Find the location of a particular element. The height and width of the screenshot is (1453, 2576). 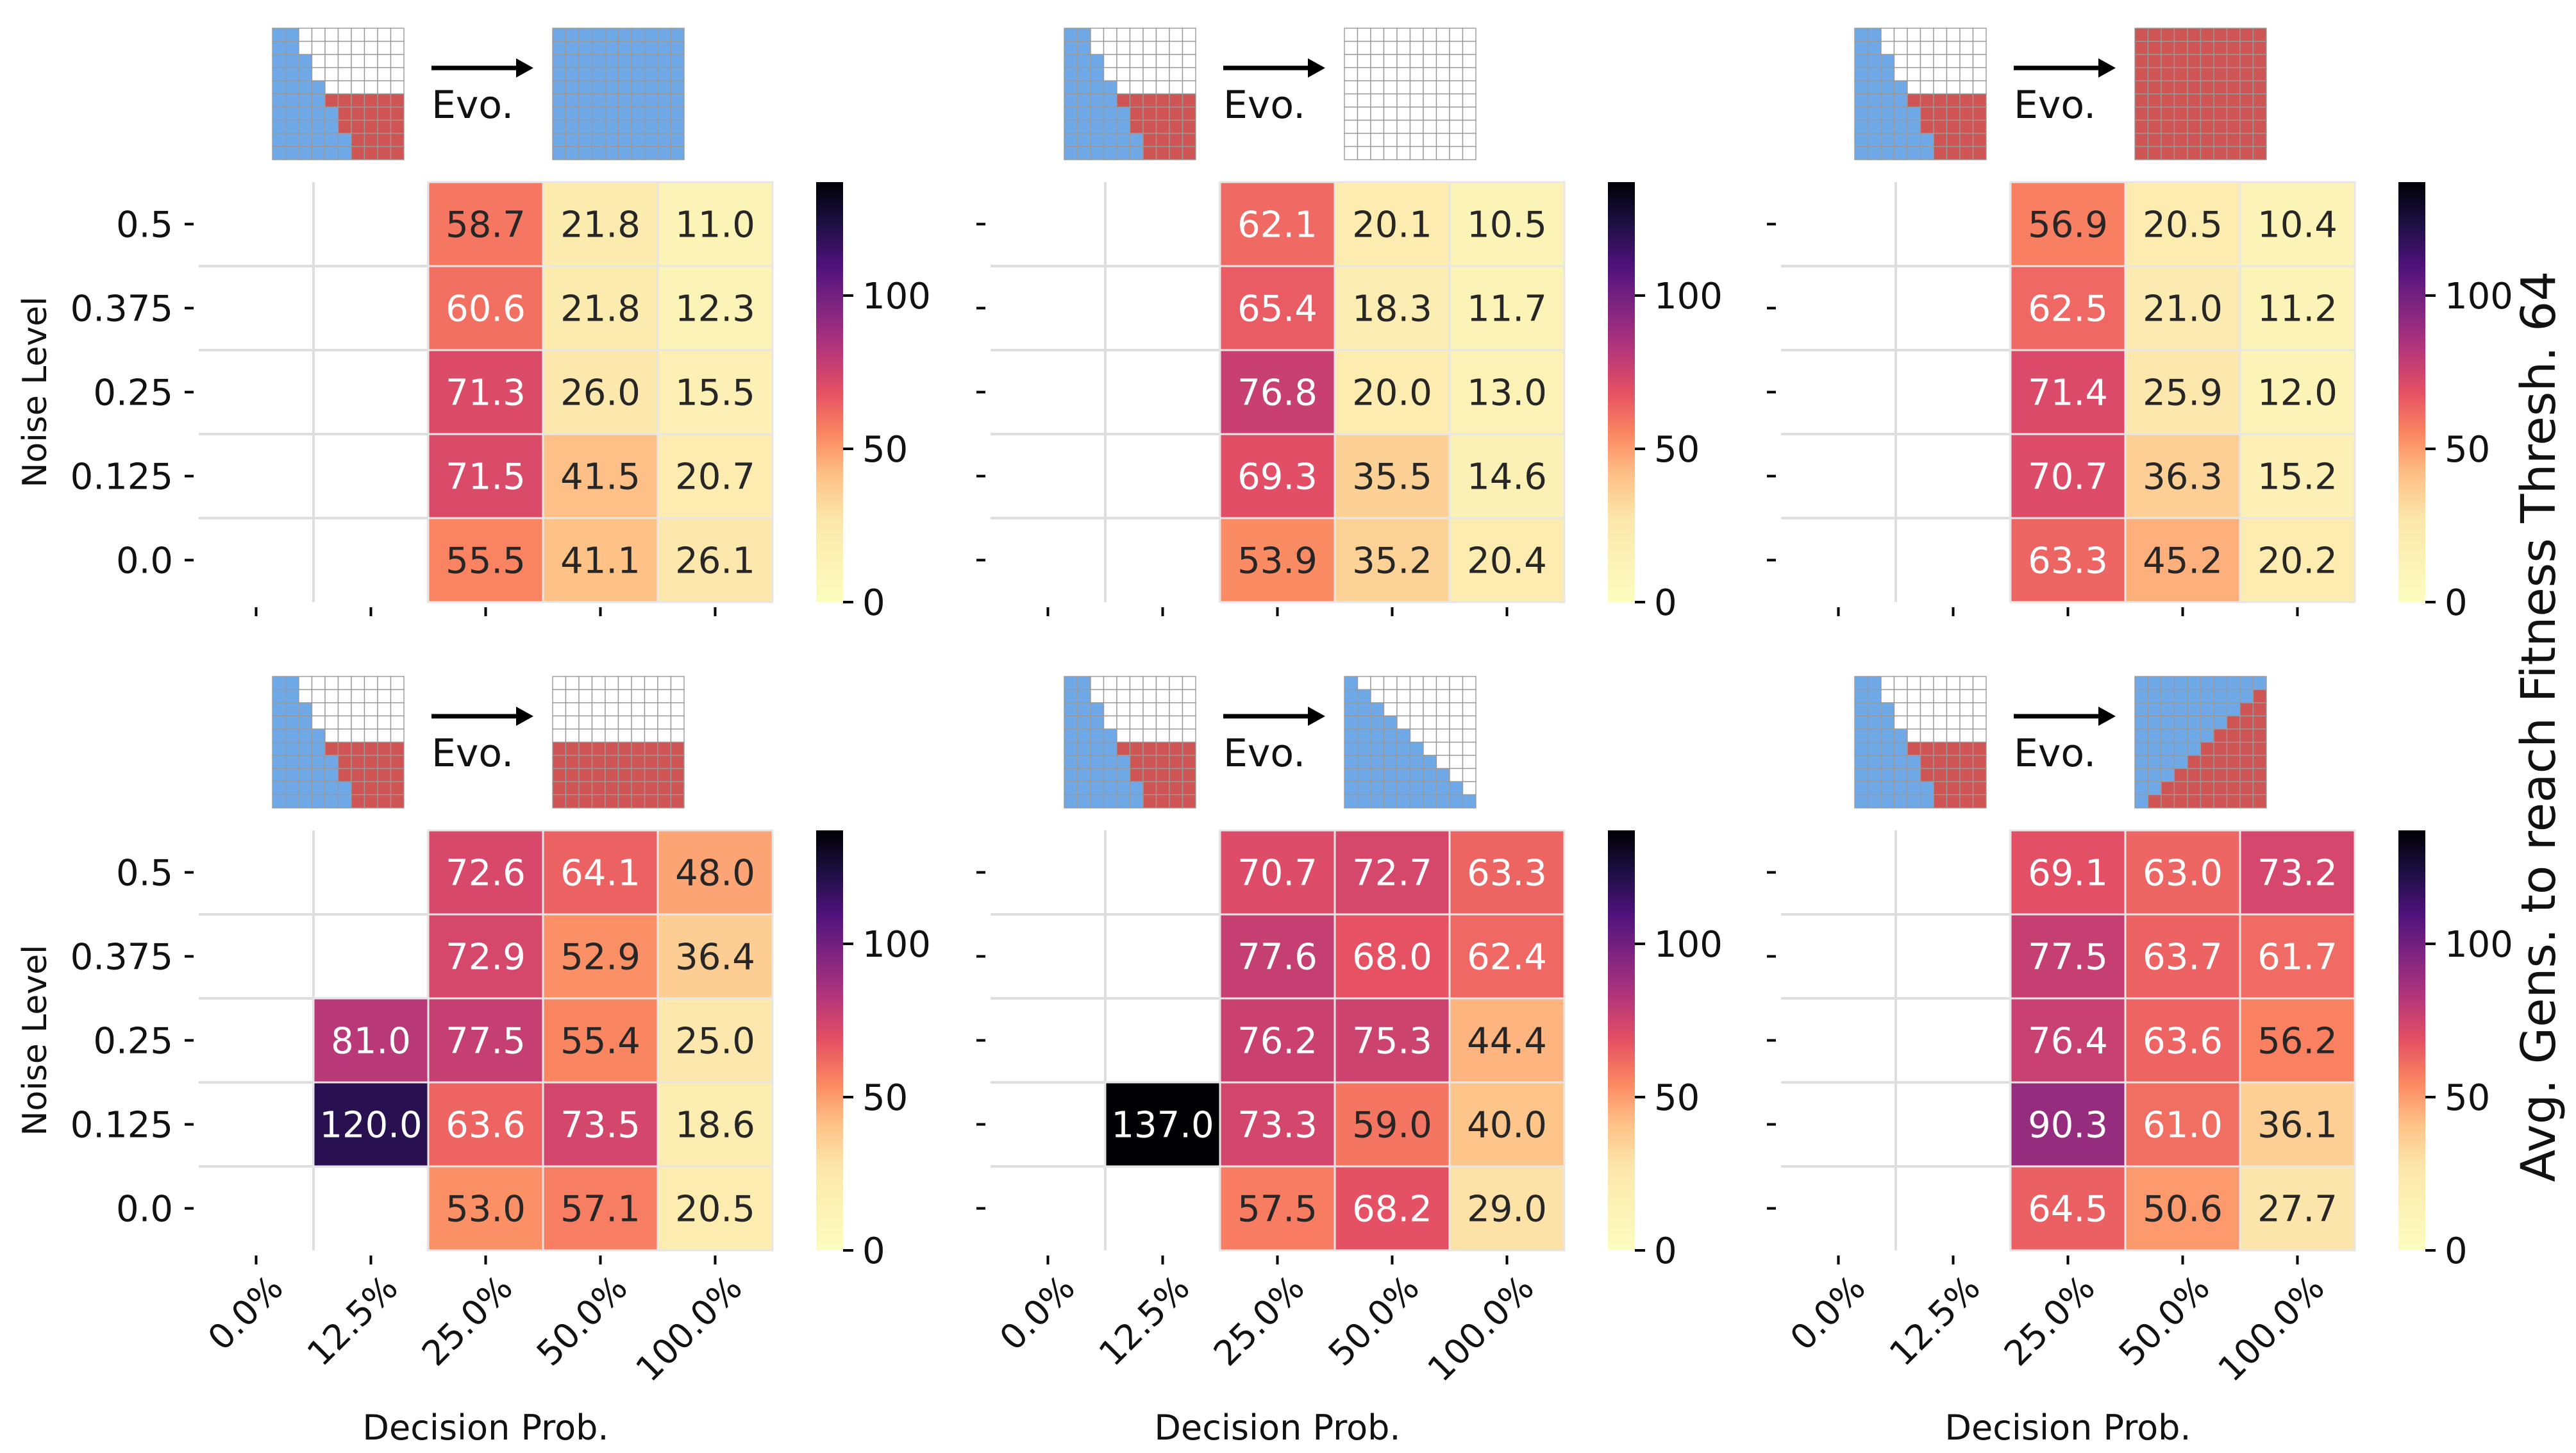

cell-label: 20.0 is located at coordinates (1392, 393).